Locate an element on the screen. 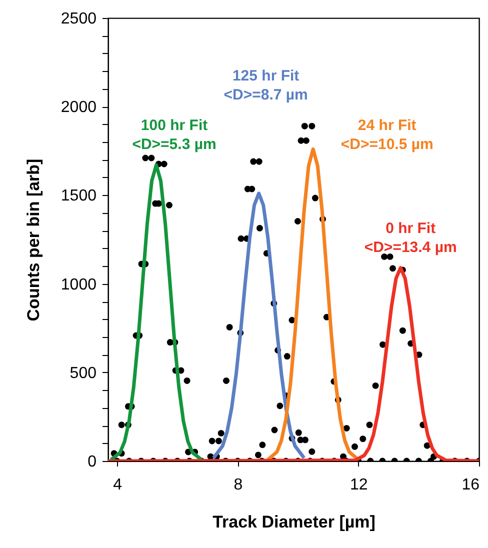 The image size is (488, 548). text: 0 hr Fit <D>=13.4 µm is located at coordinates (410, 238).